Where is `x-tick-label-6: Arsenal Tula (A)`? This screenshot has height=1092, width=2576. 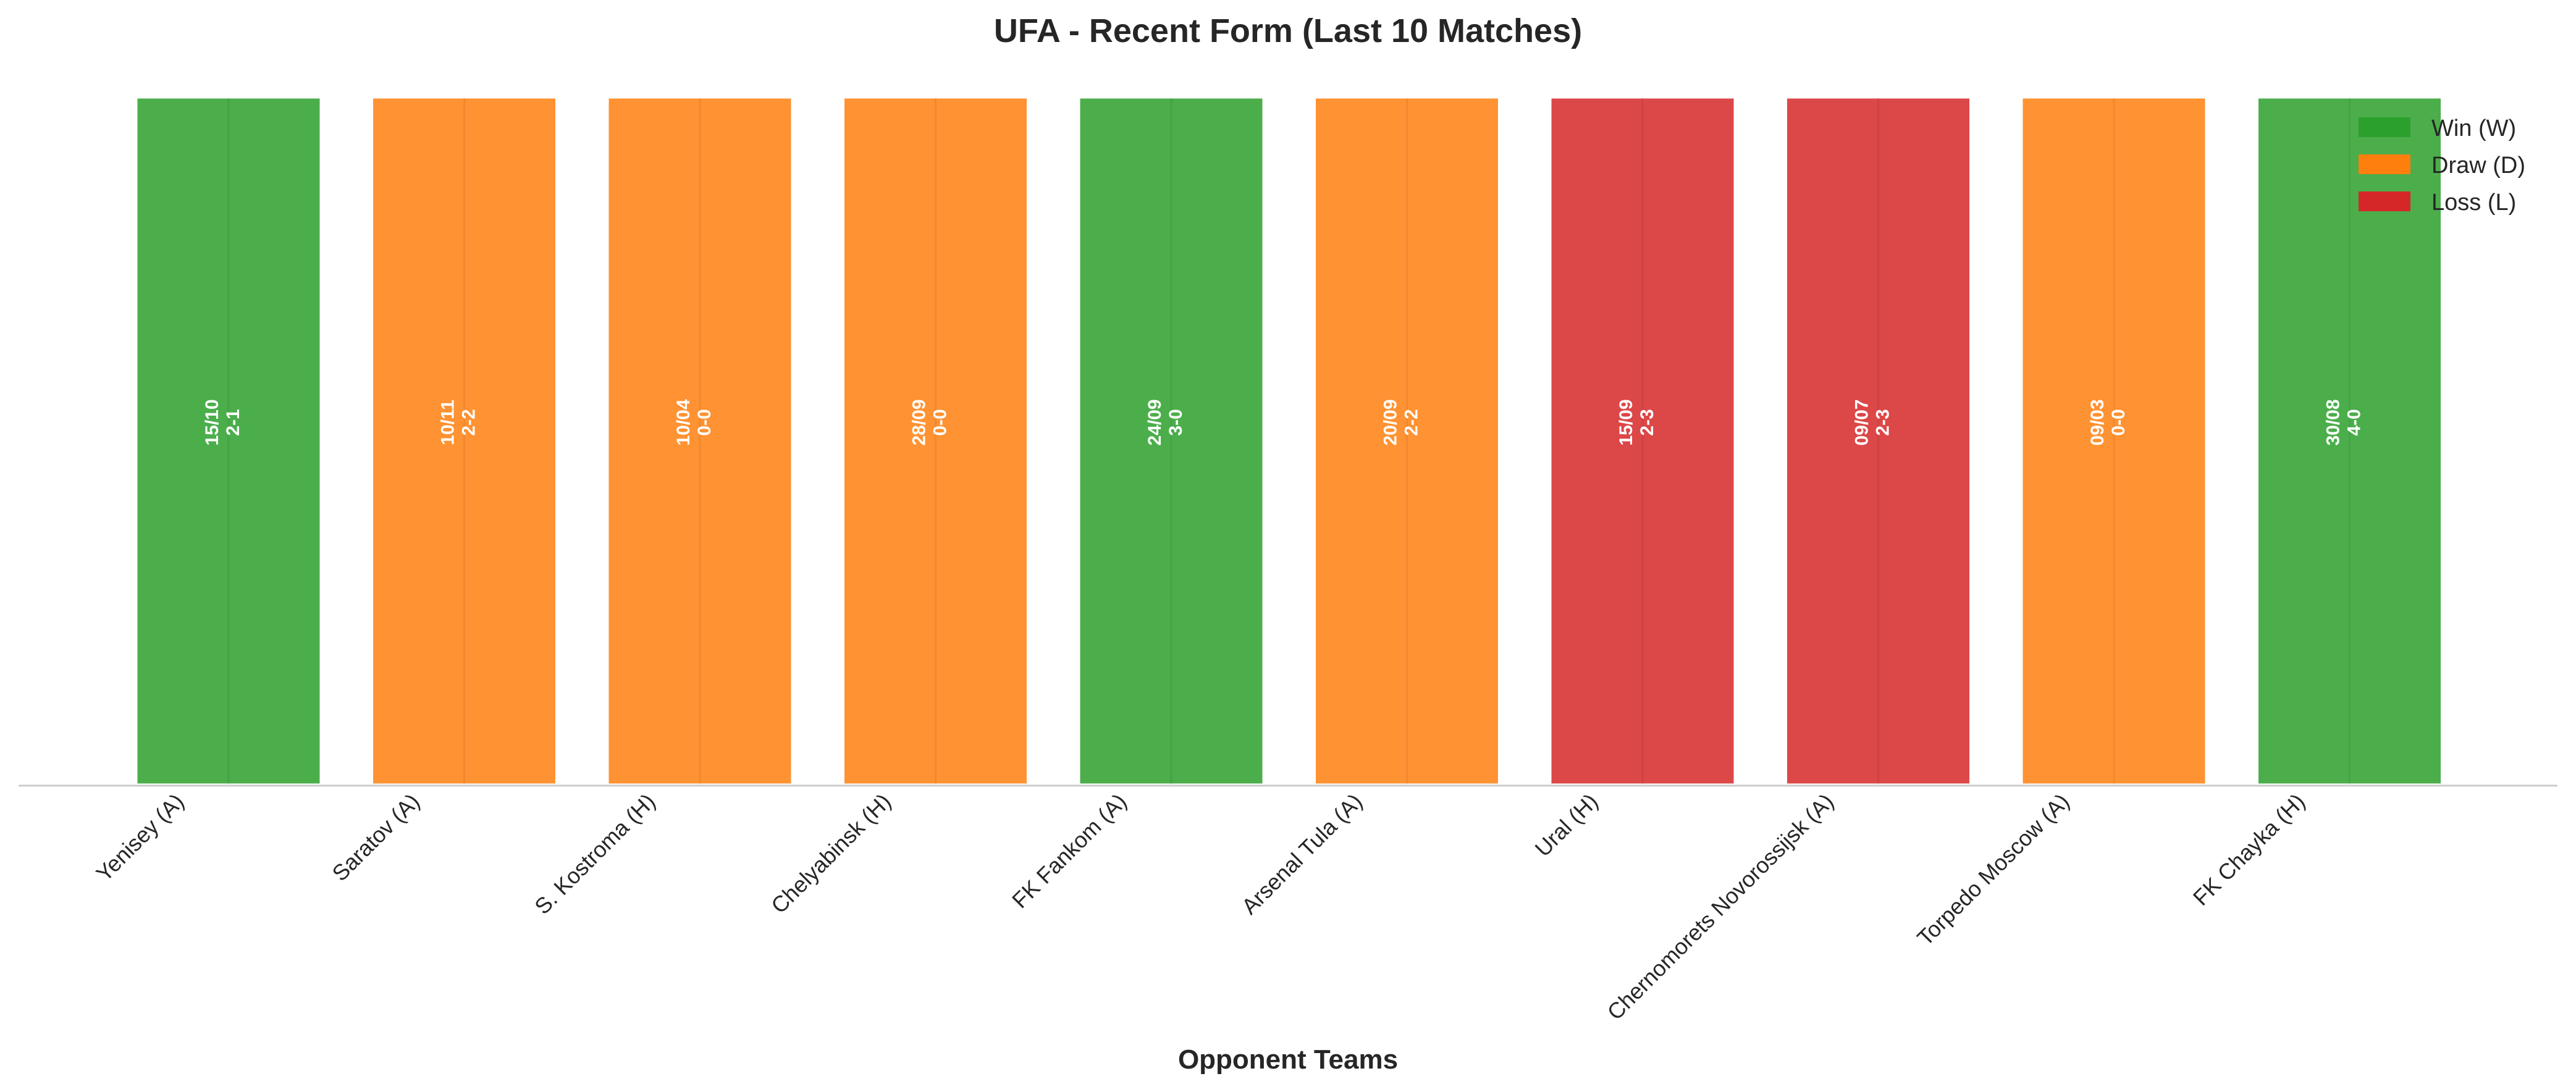
x-tick-label-6: Arsenal Tula (A) is located at coordinates (1302, 855).